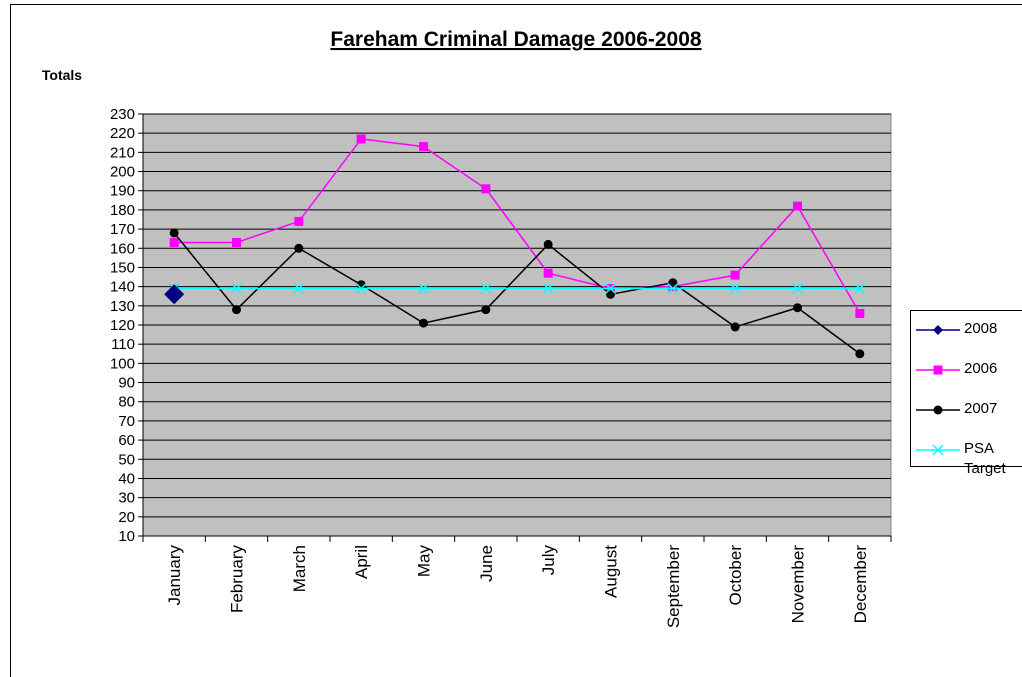  Describe the element at coordinates (126, 478) in the screenshot. I see `y-tick-label: 40` at that location.